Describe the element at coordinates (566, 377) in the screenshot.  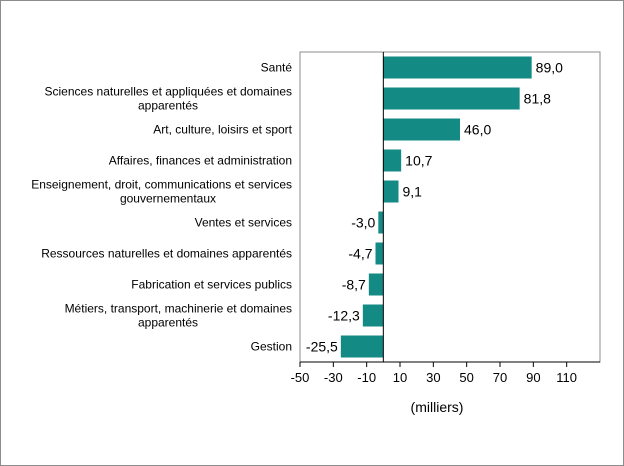
I see `x-tick-label: 110` at that location.